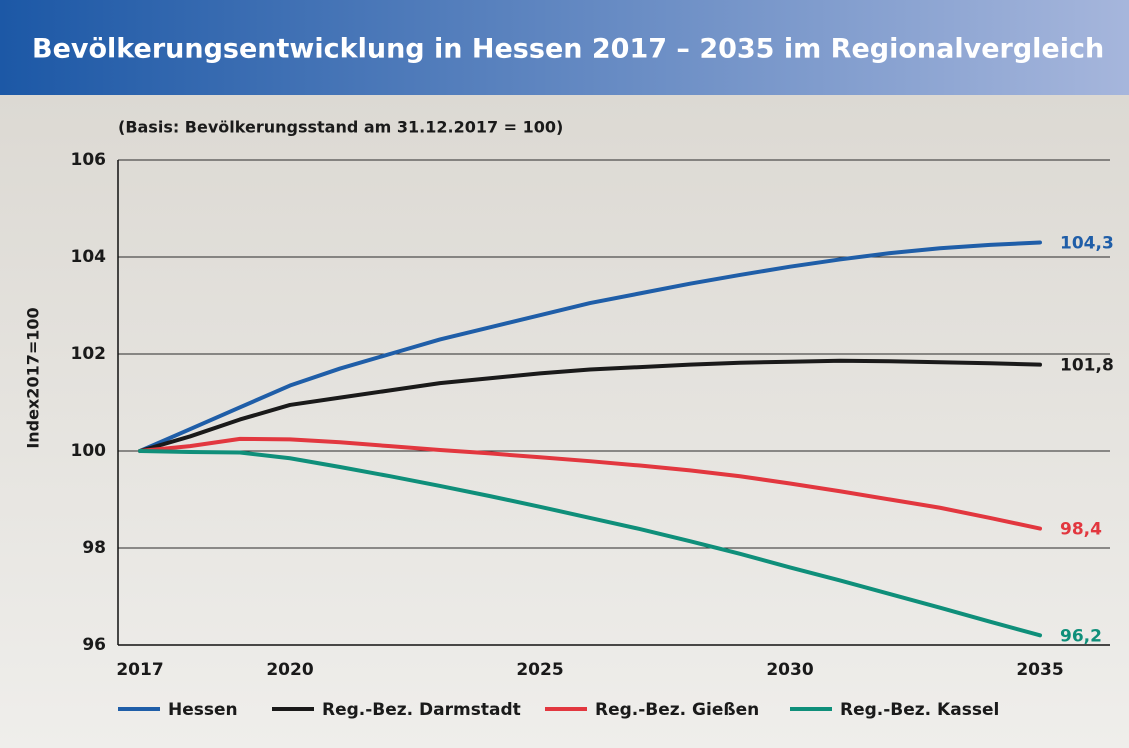  What do you see at coordinates (89, 160) in the screenshot?
I see `y-tick-label: 106` at bounding box center [89, 160].